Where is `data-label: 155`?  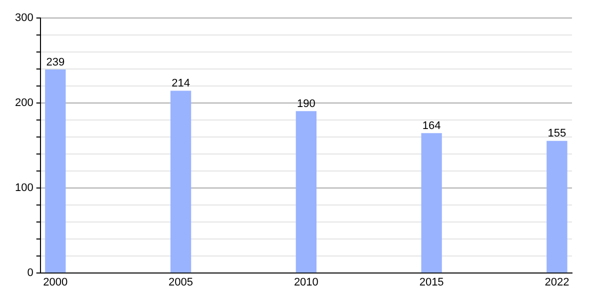
data-label: 155 is located at coordinates (557, 134).